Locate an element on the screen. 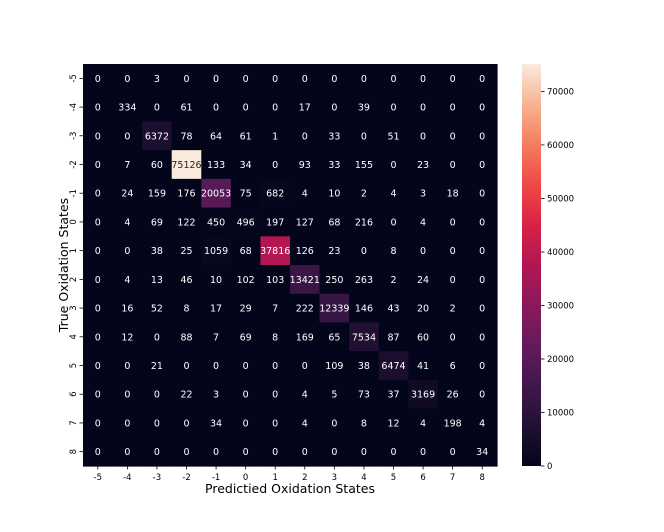 This screenshot has width=664, height=532. heatmap-cell-label: 2 is located at coordinates (364, 194).